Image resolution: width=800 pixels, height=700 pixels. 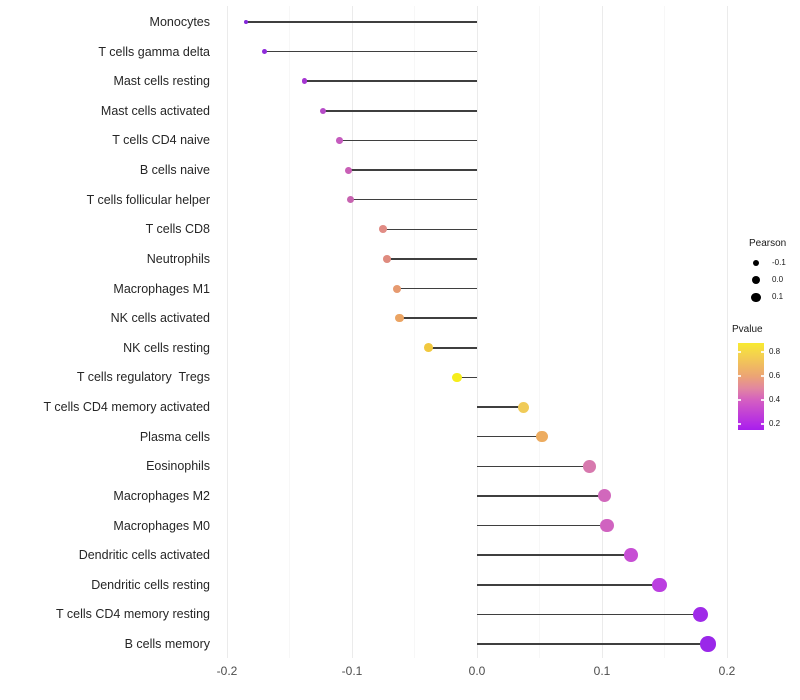 What do you see at coordinates (727, 671) in the screenshot?
I see `x-axis-tick-label: 0.2` at bounding box center [727, 671].